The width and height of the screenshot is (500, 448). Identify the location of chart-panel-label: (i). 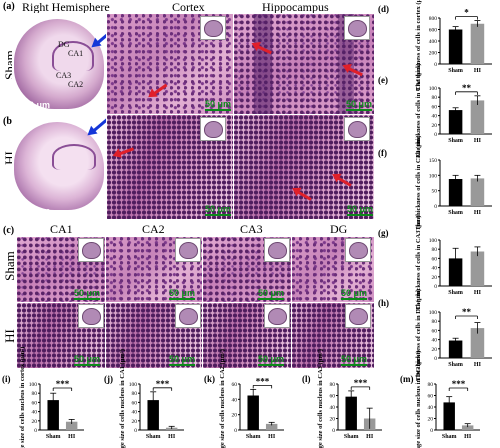
(6, 379).